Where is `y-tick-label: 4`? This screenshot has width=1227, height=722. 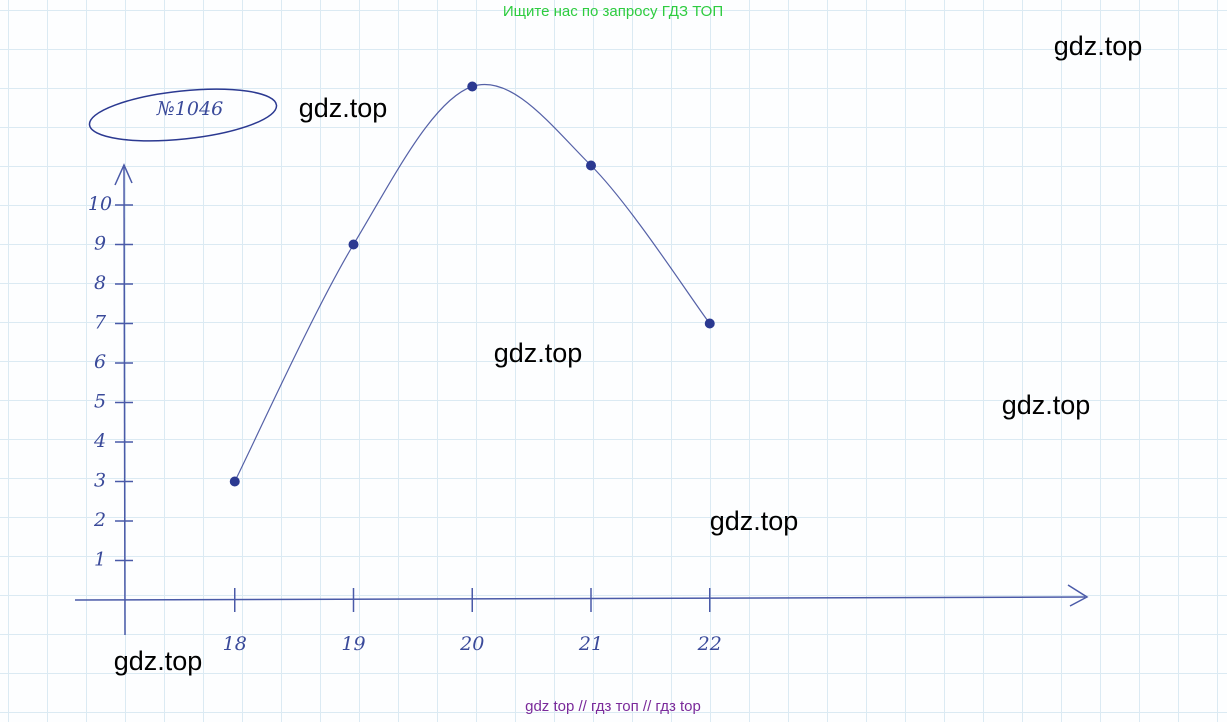 y-tick-label: 4 is located at coordinates (99, 441).